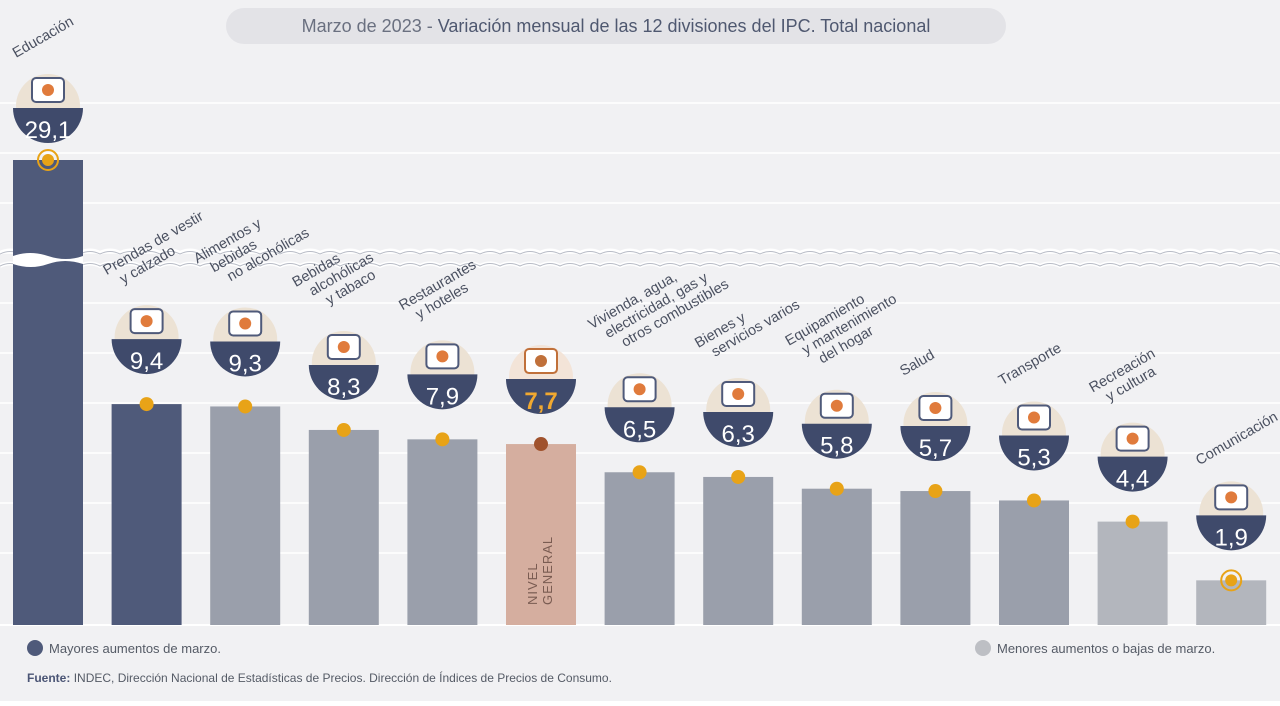 The height and width of the screenshot is (706, 1280). Describe the element at coordinates (935, 448) in the screenshot. I see `value-label: 5,7` at that location.